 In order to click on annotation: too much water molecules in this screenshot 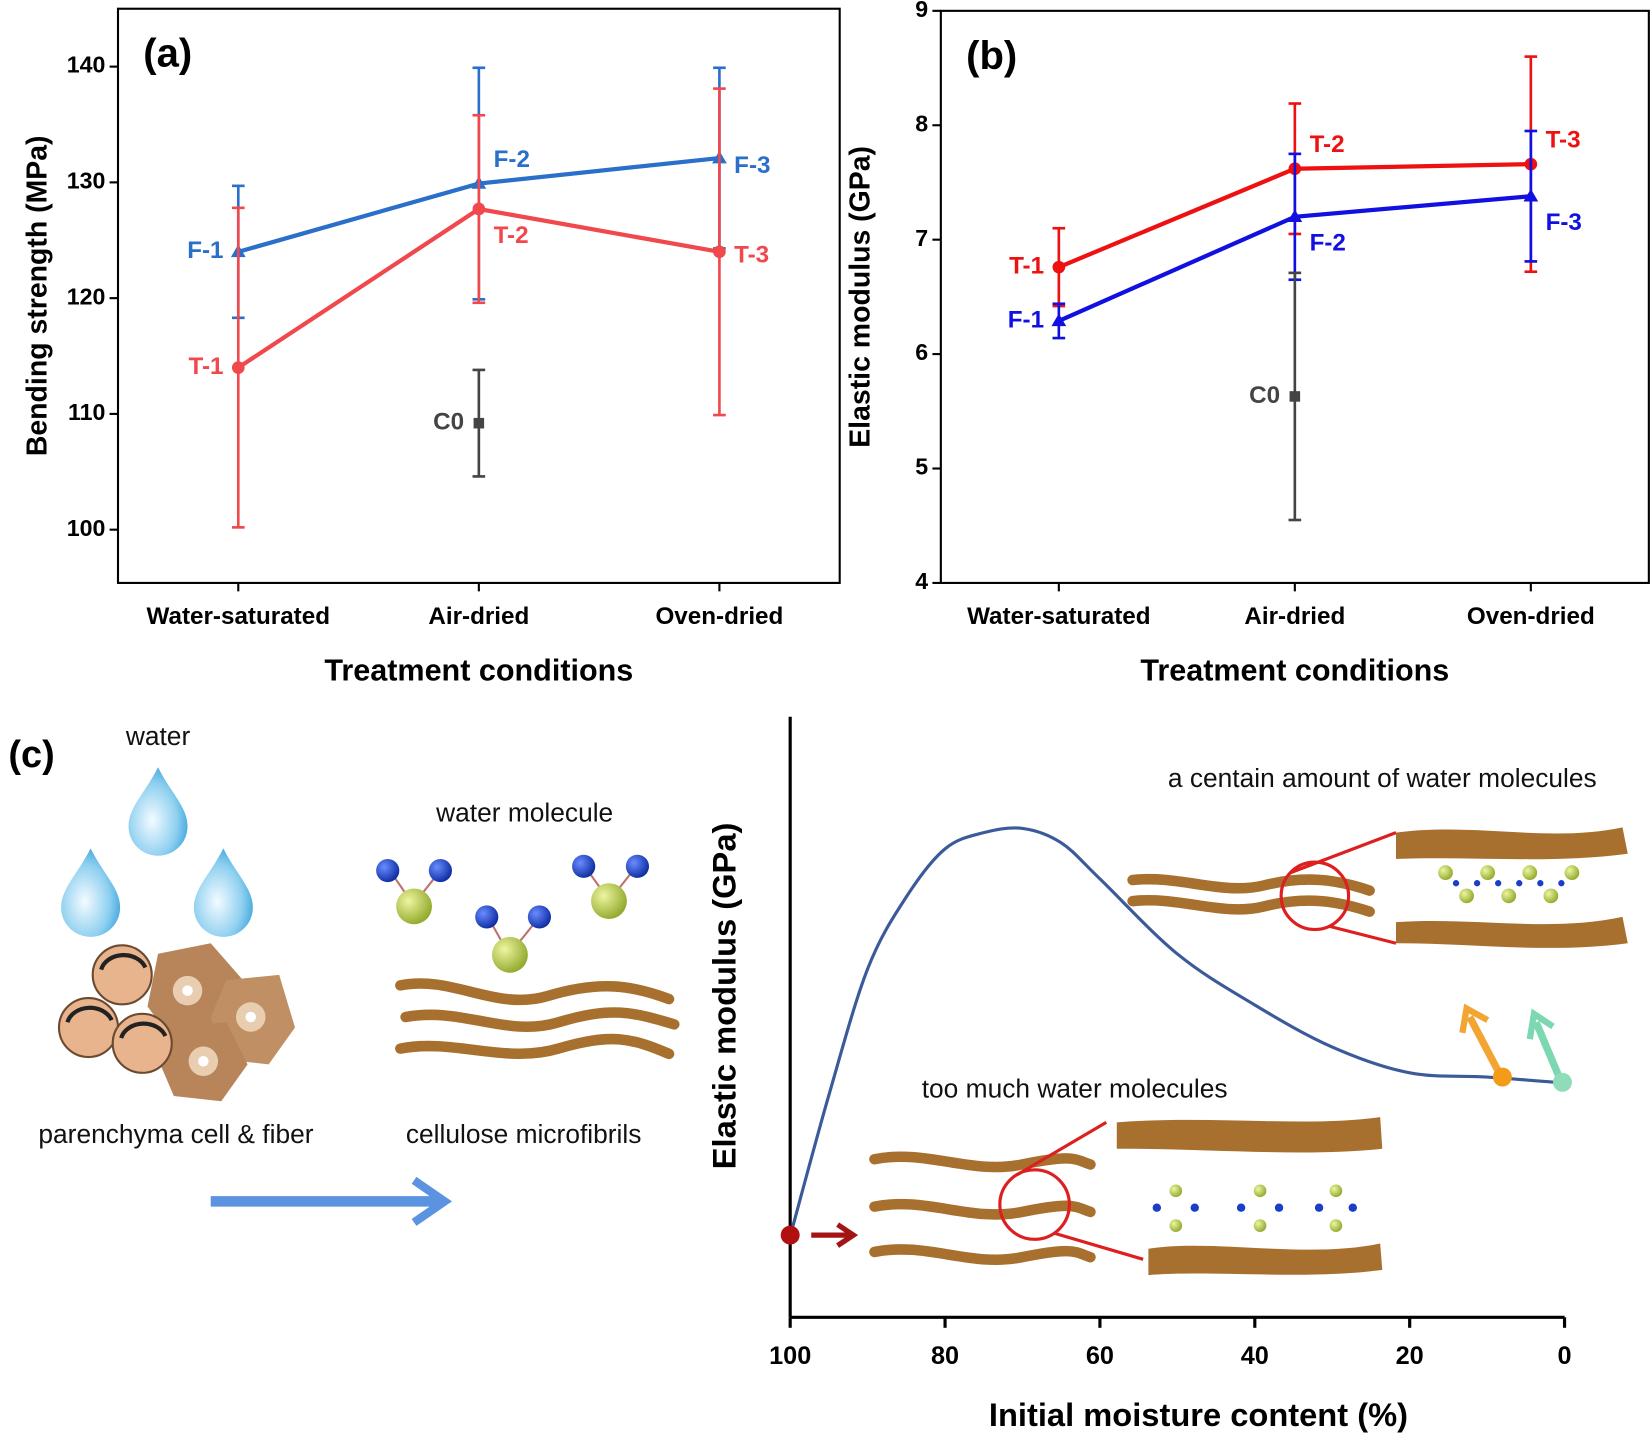, I will do `click(1075, 1089)`.